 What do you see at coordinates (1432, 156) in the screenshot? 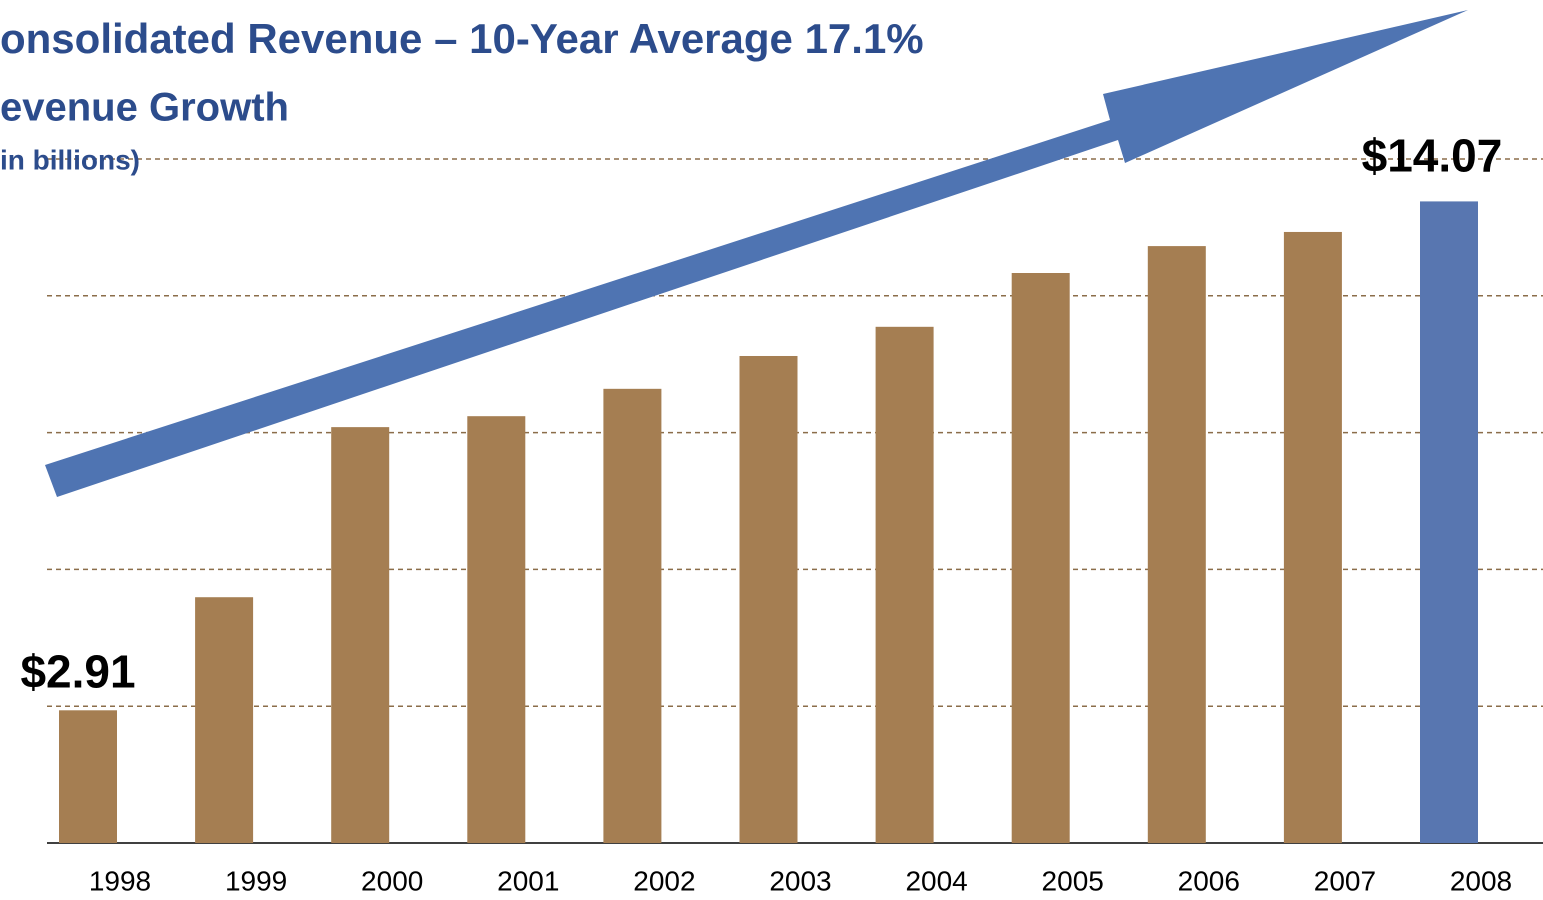
I see `value-label: $14.07` at bounding box center [1432, 156].